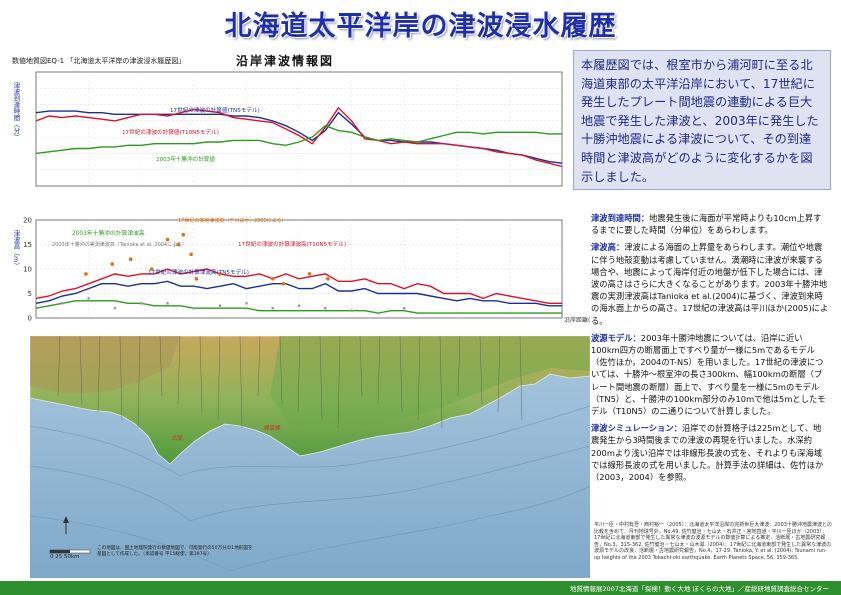 This screenshot has width=841, height=595. What do you see at coordinates (430, 384) in the screenshot?
I see `land-east` at bounding box center [430, 384].